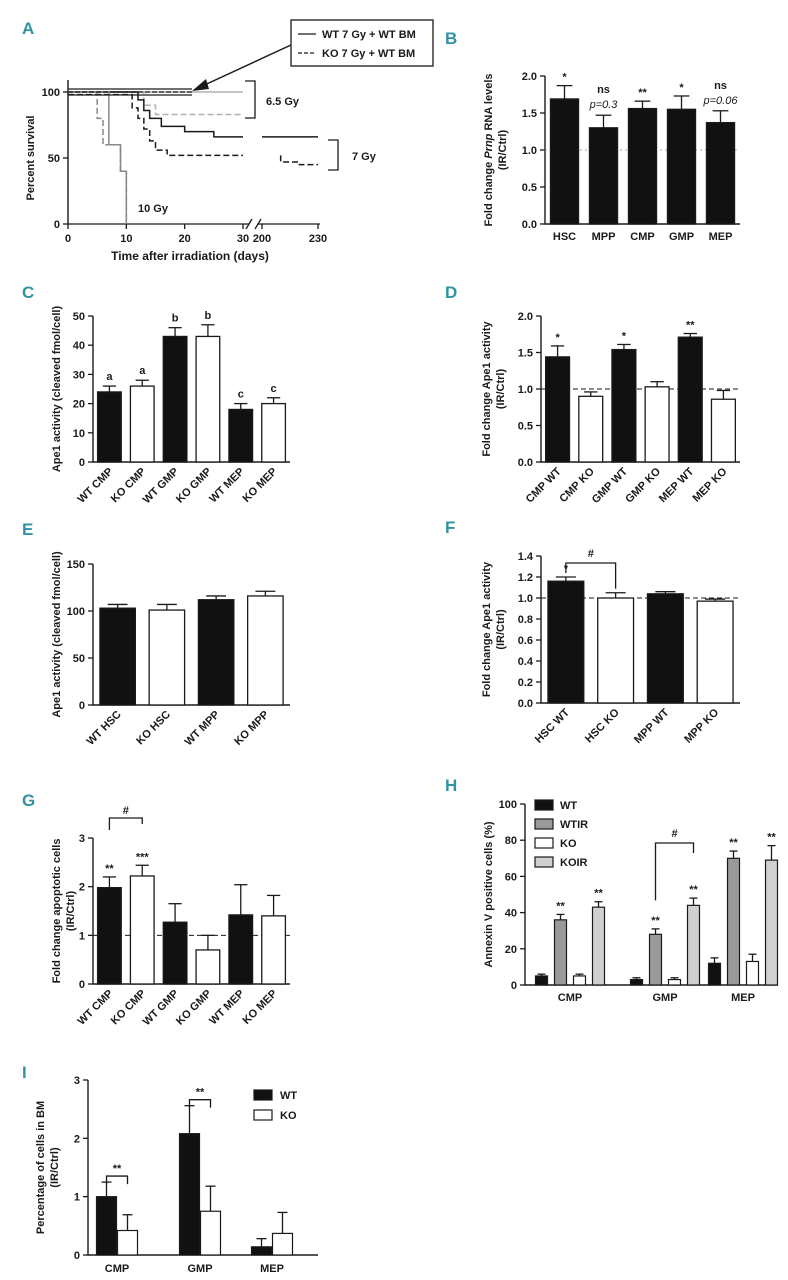 The image size is (788, 1280). What do you see at coordinates (77, 1198) in the screenshot?
I see `y-tick-label-I: 1` at bounding box center [77, 1198].